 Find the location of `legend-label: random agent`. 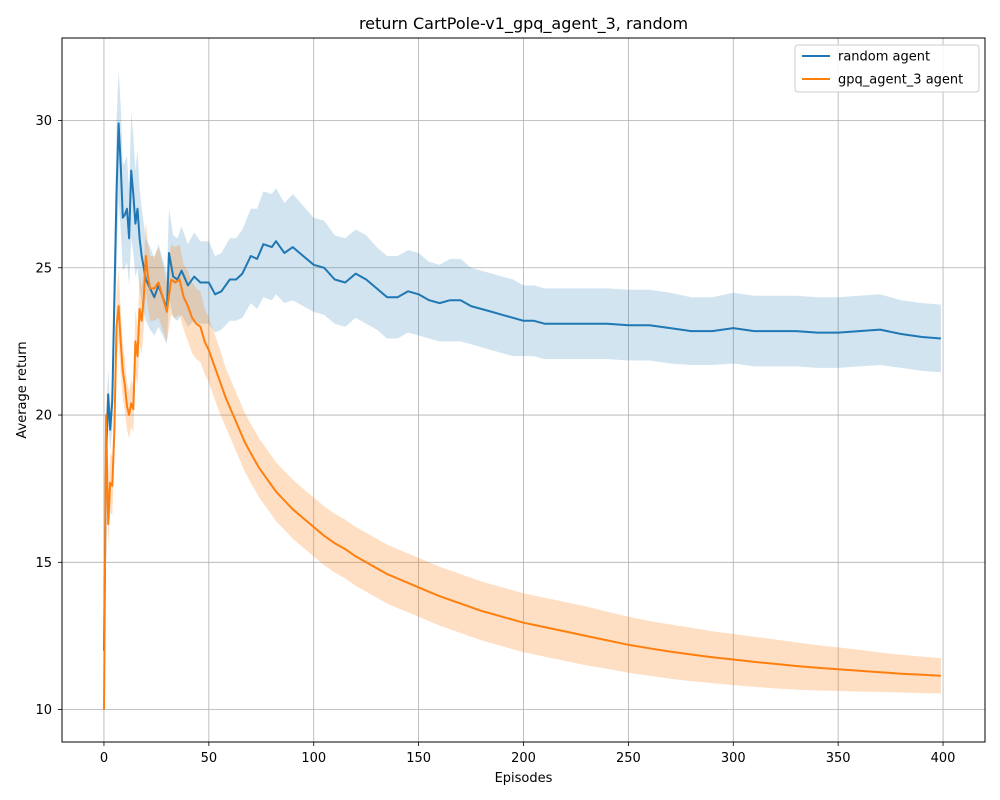

legend-label: random agent is located at coordinates (884, 57).